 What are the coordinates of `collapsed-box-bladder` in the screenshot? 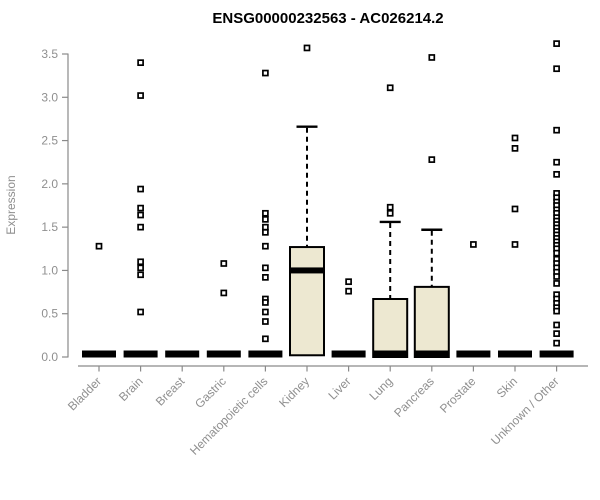 It's located at (99, 354).